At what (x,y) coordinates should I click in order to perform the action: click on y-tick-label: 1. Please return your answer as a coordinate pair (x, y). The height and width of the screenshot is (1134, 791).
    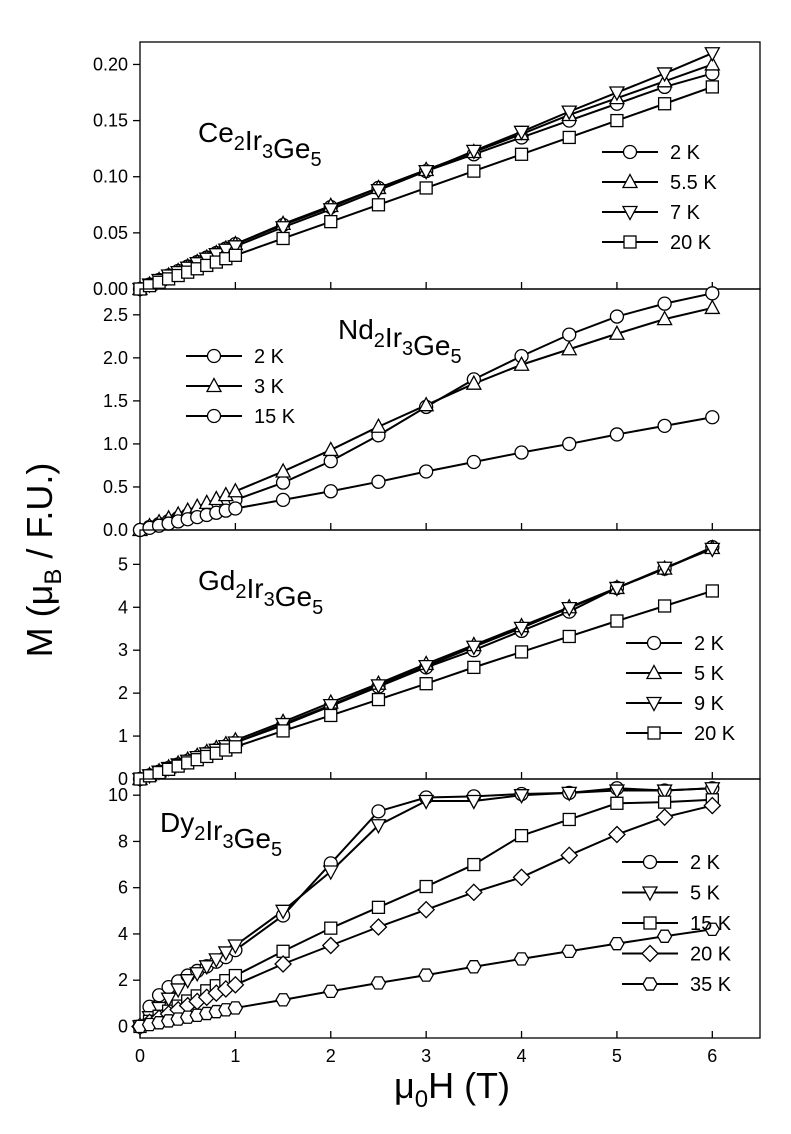
    Looking at the image, I should click on (123, 736).